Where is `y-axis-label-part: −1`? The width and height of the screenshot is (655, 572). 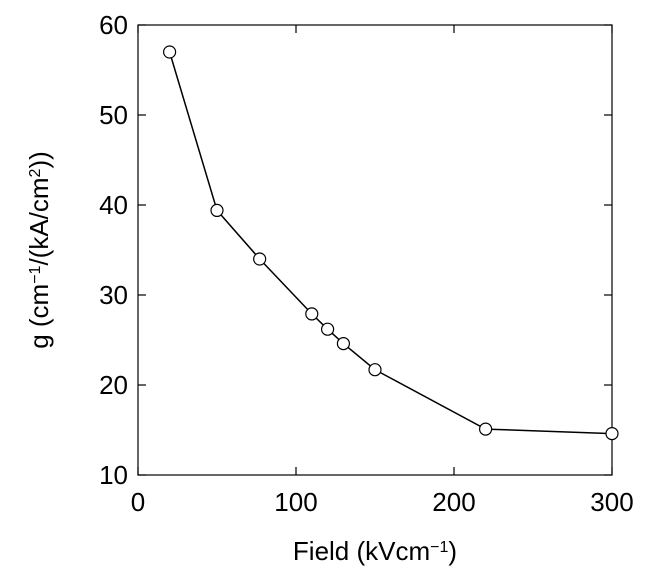 y-axis-label-part: −1 is located at coordinates (35, 274).